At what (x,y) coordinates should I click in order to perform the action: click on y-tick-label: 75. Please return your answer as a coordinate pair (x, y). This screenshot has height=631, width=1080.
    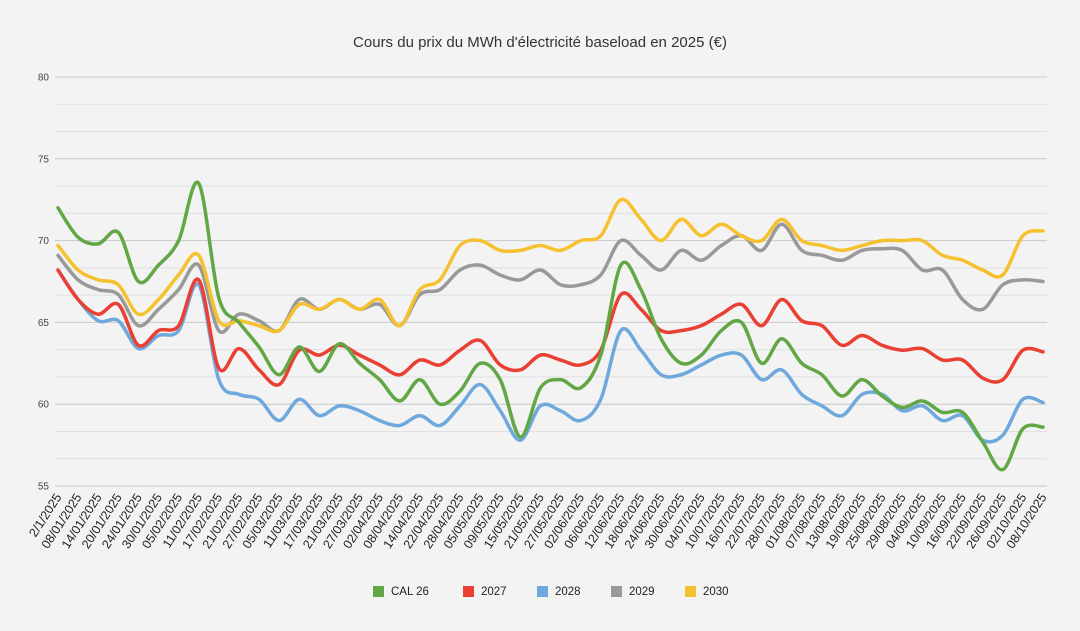
    Looking at the image, I should click on (44, 159).